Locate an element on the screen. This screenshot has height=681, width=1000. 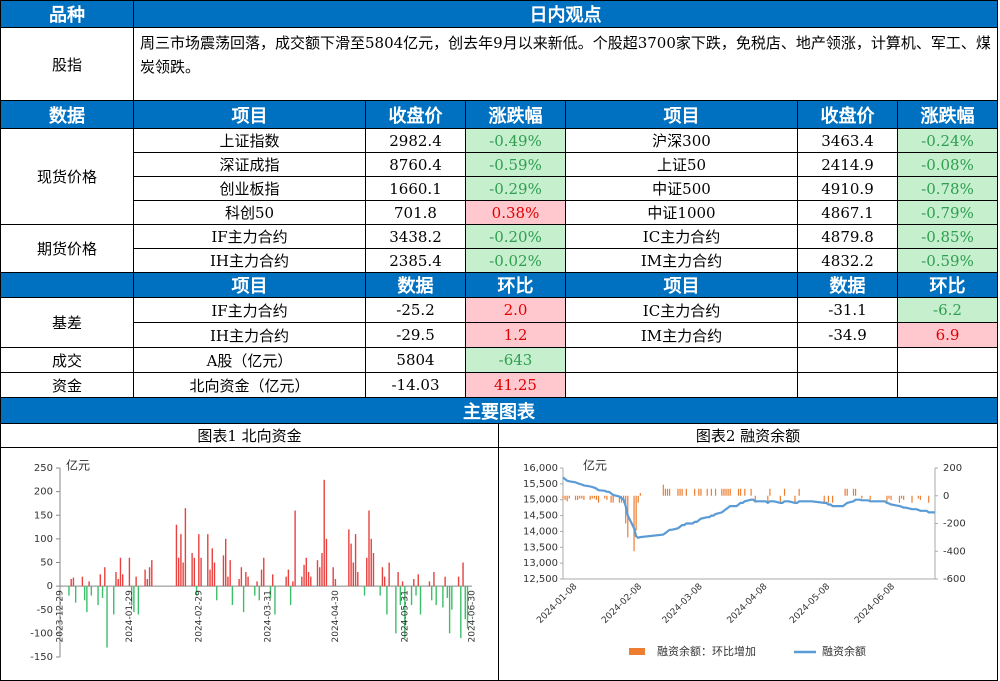
table-cell: 4910.9 is located at coordinates (847, 188).